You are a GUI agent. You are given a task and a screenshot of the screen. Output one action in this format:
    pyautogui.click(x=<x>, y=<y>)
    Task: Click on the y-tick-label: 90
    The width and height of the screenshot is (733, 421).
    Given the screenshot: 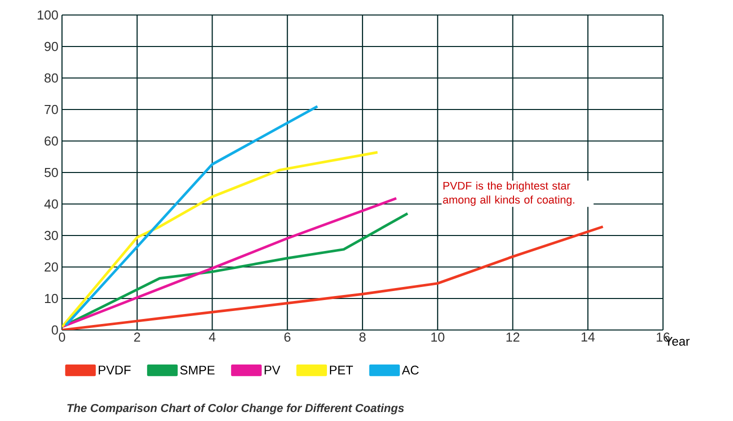 What is the action you would take?
    pyautogui.click(x=51, y=47)
    